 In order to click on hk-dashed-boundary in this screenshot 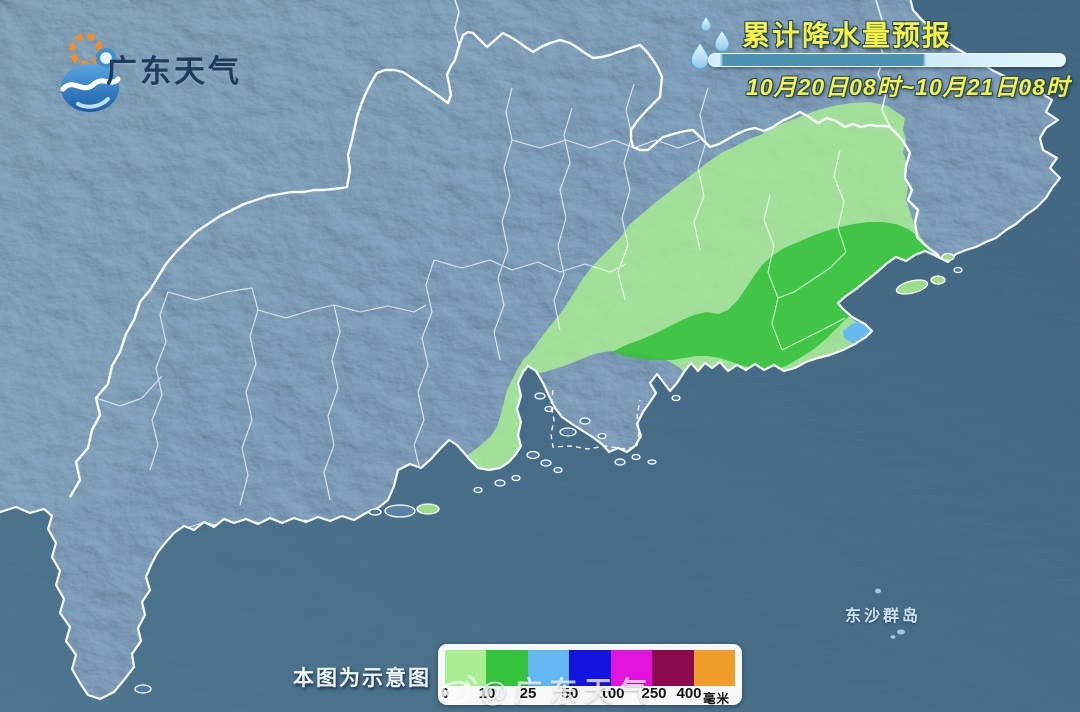, I will do `click(595, 419)`.